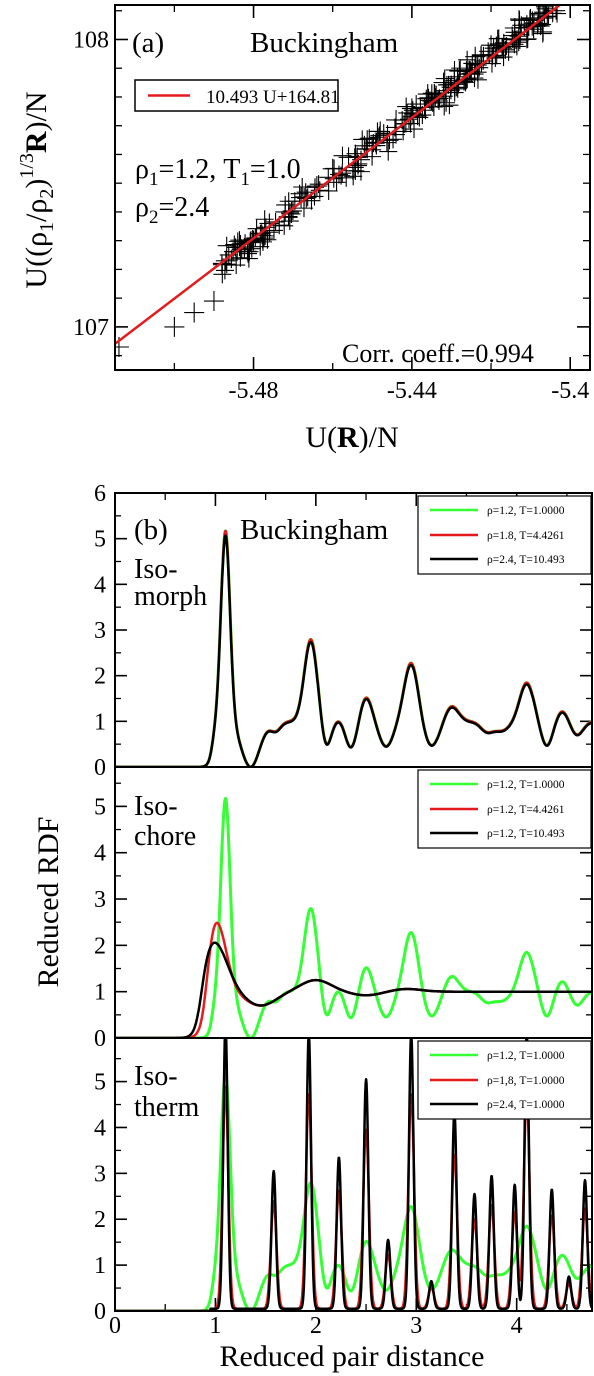 This screenshot has width=594, height=1376. What do you see at coordinates (245, 179) in the screenshot?
I see `t1-subscript: 1` at bounding box center [245, 179].